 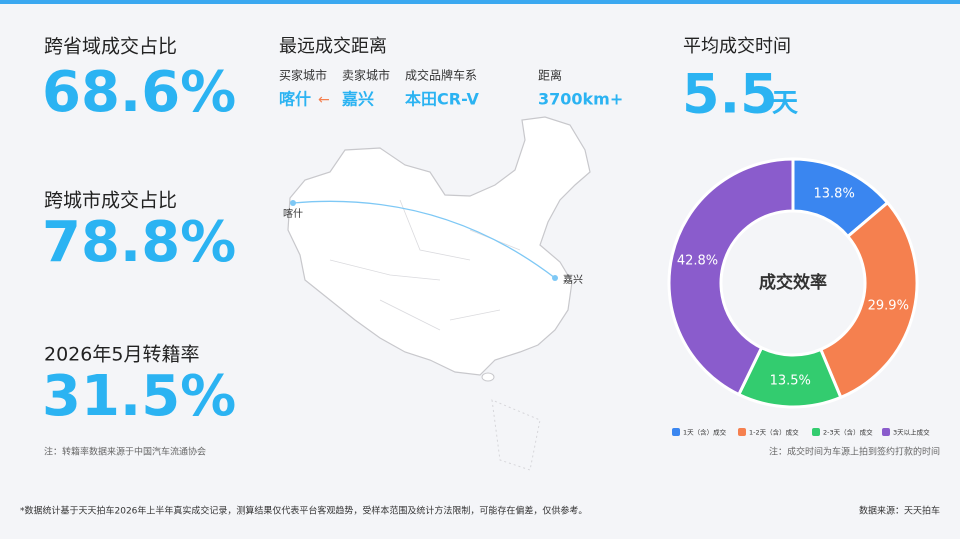 What do you see at coordinates (480, 2) in the screenshot?
I see `top-bar` at bounding box center [480, 2].